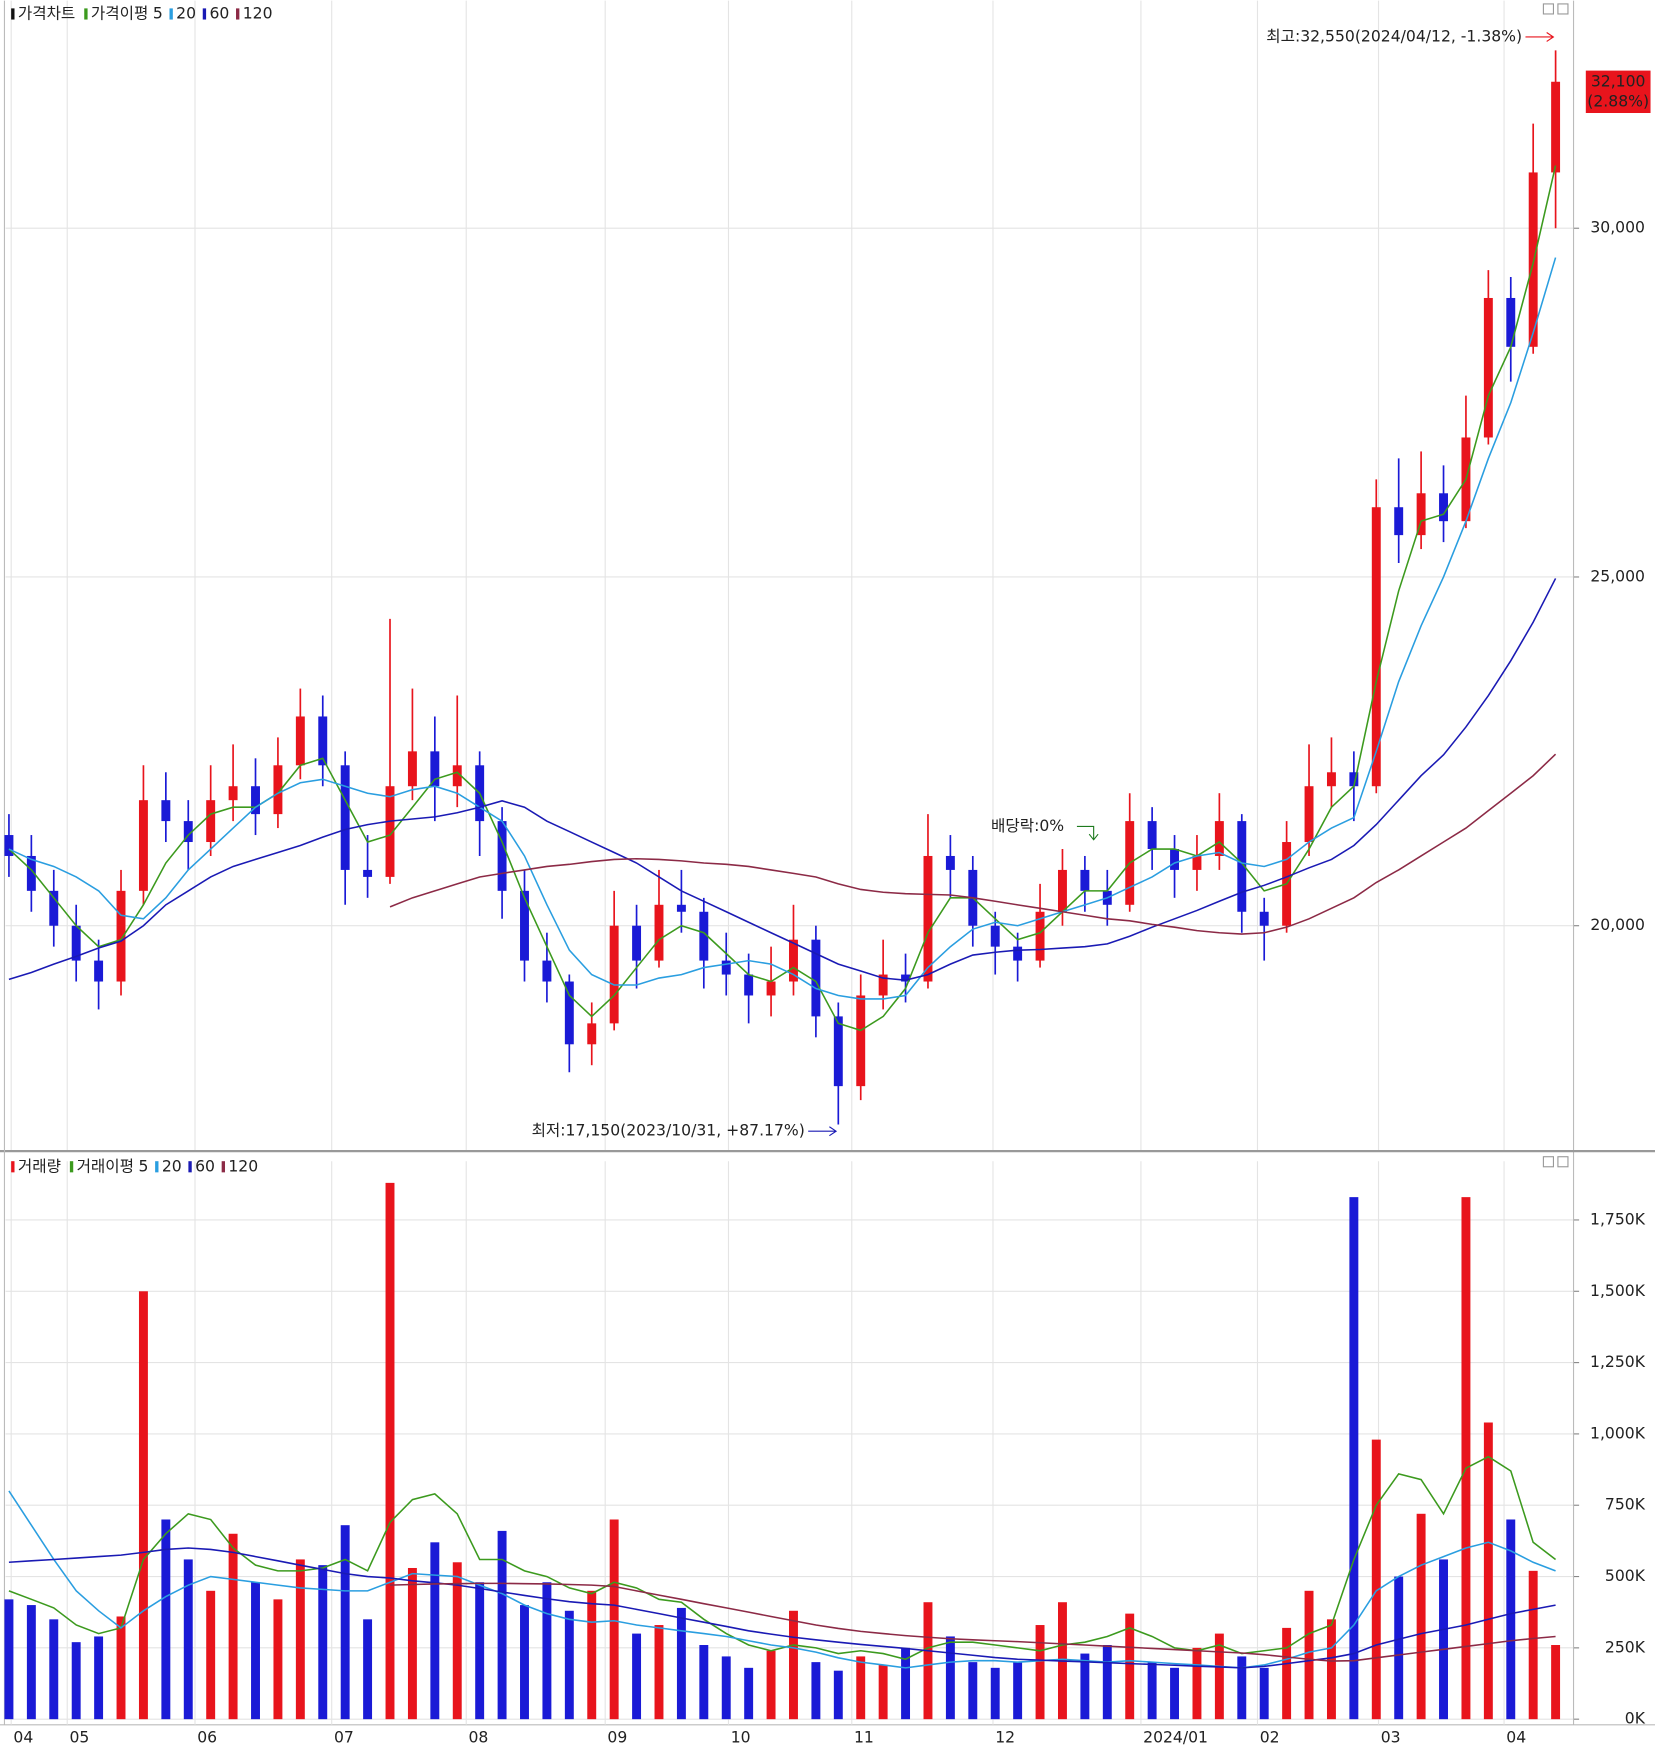 The height and width of the screenshot is (1751, 1655). Describe the element at coordinates (478, 1738) in the screenshot. I see `x-tick-label: 08` at that location.